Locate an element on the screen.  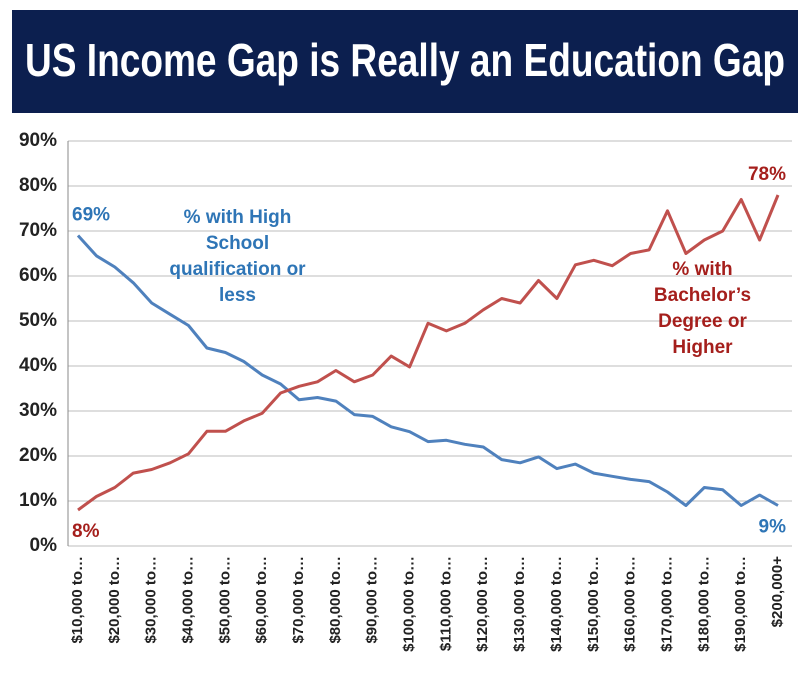
chart-title: US Income Gap is Really an Education Gap is located at coordinates (405, 60).